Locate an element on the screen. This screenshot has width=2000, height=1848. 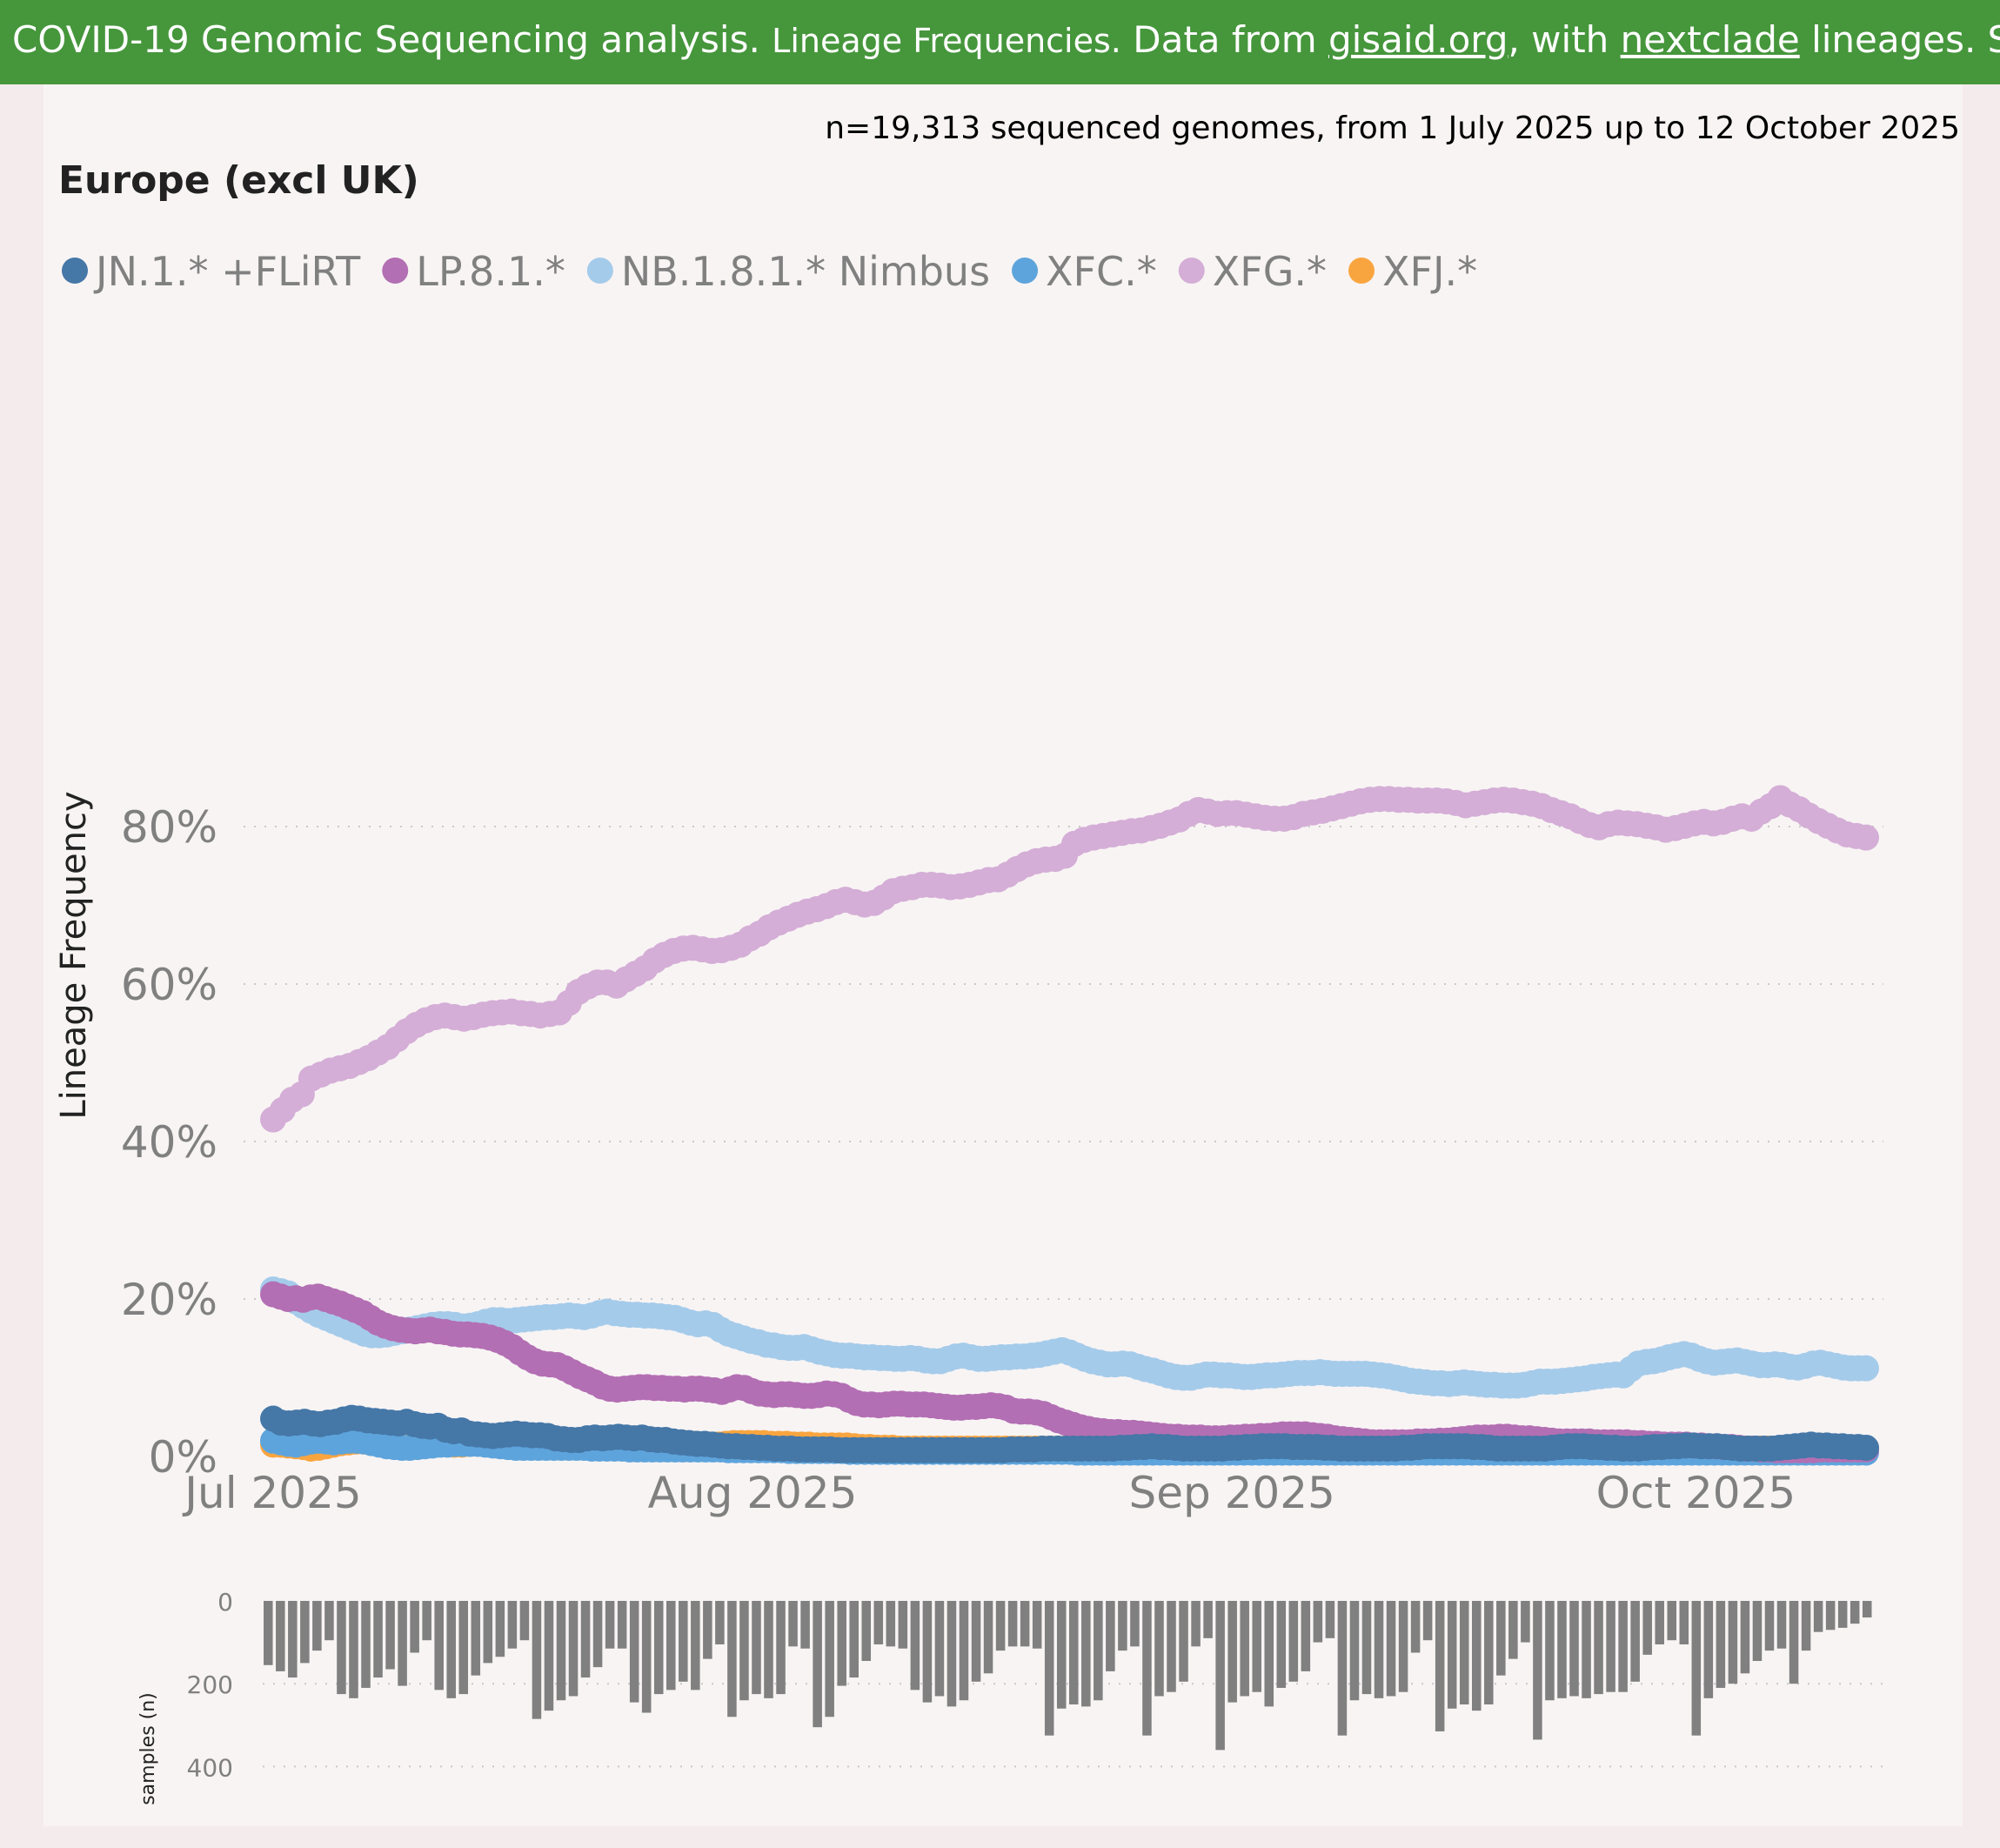
banner-data-from: Data from is located at coordinates (1225, 39).